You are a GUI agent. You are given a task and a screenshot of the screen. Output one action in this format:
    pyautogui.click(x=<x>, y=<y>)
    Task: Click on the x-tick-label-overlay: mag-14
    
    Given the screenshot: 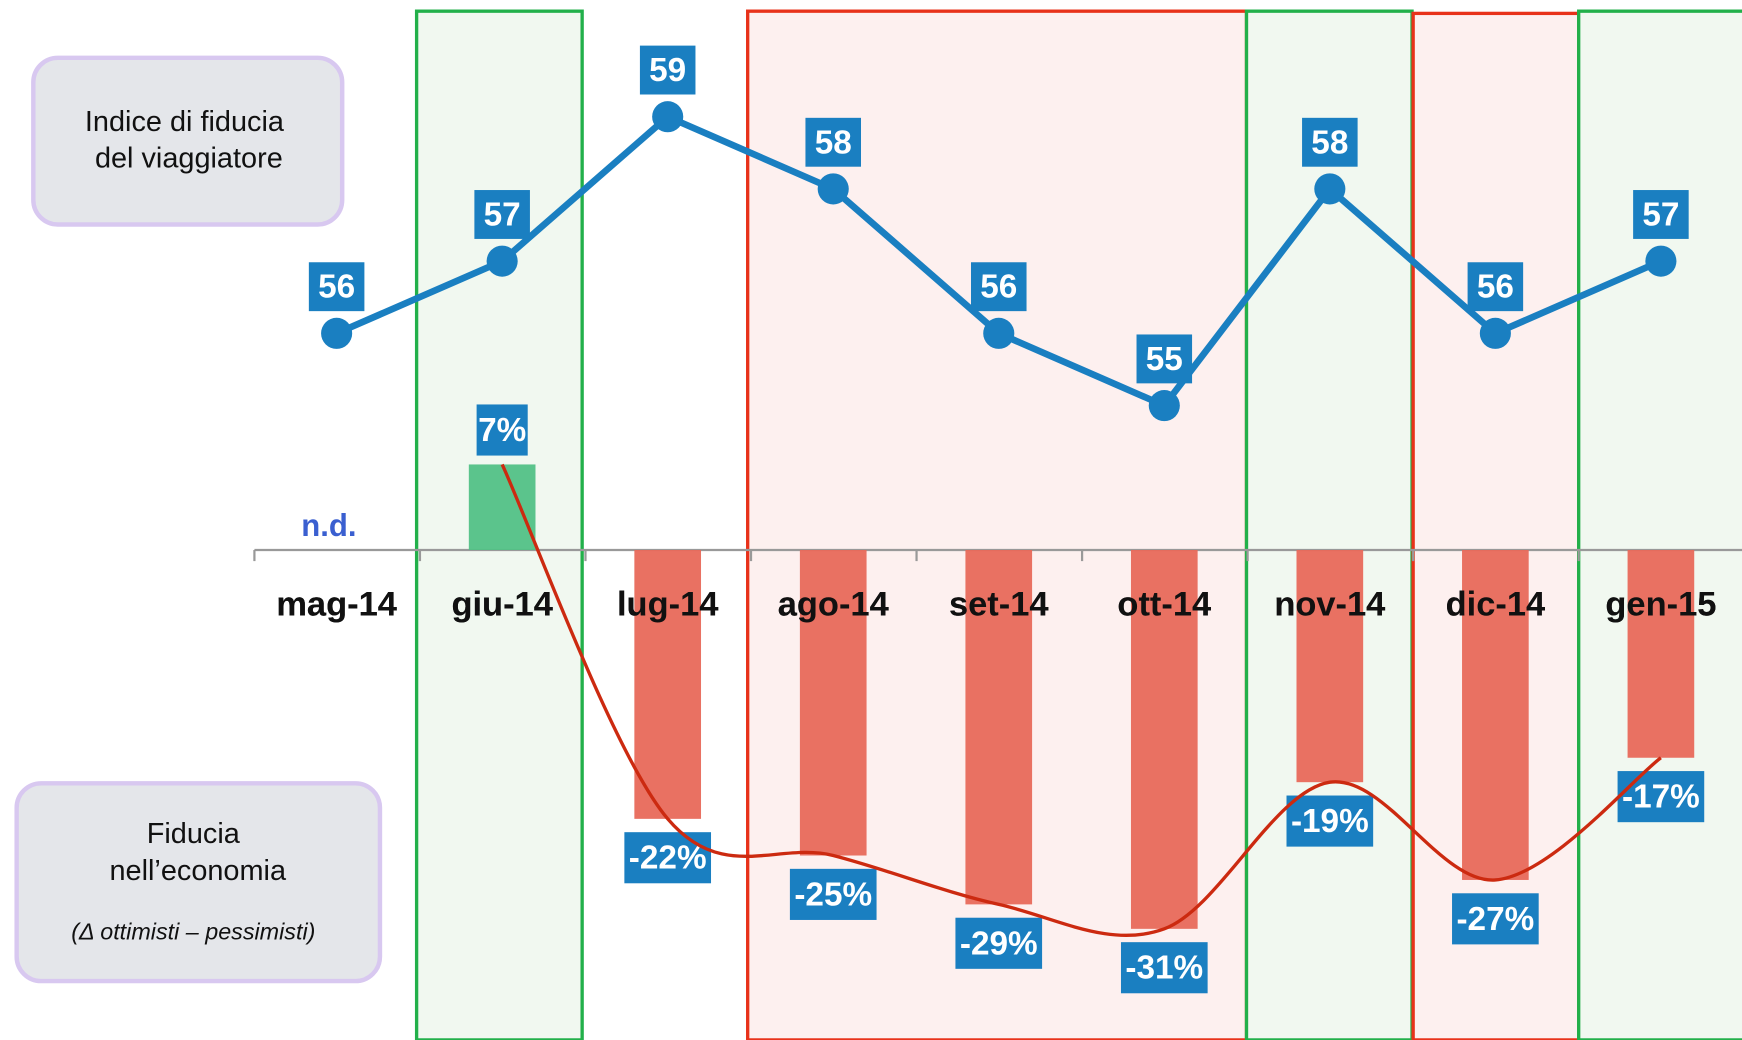 What is the action you would take?
    pyautogui.click(x=336, y=605)
    